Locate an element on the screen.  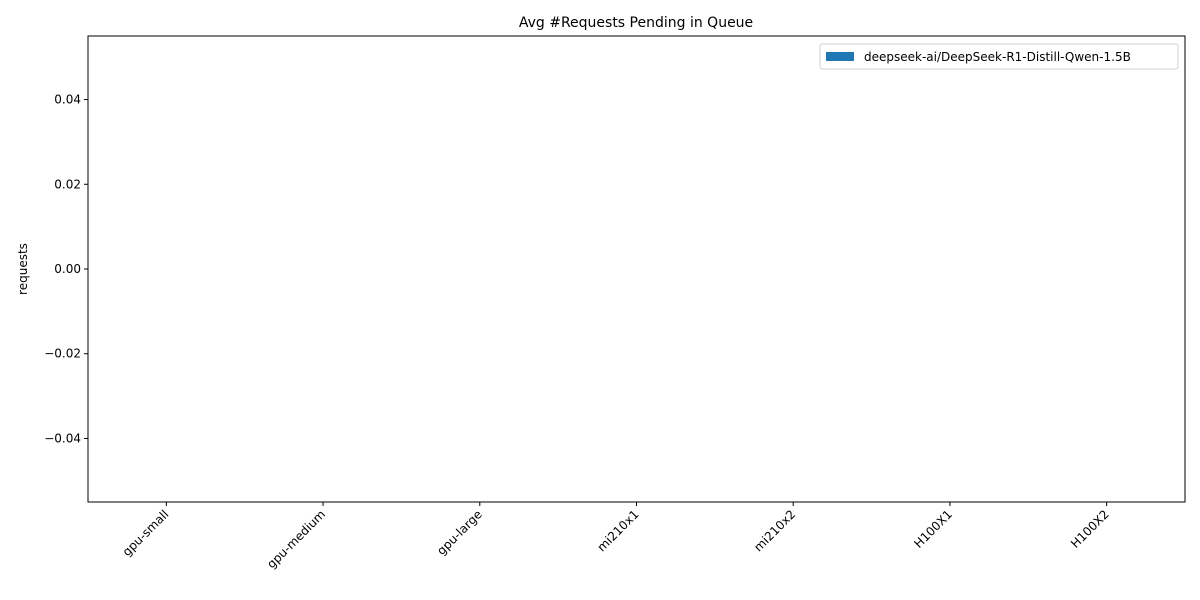
y-tick-label: −0.02 is located at coordinates (62, 354).